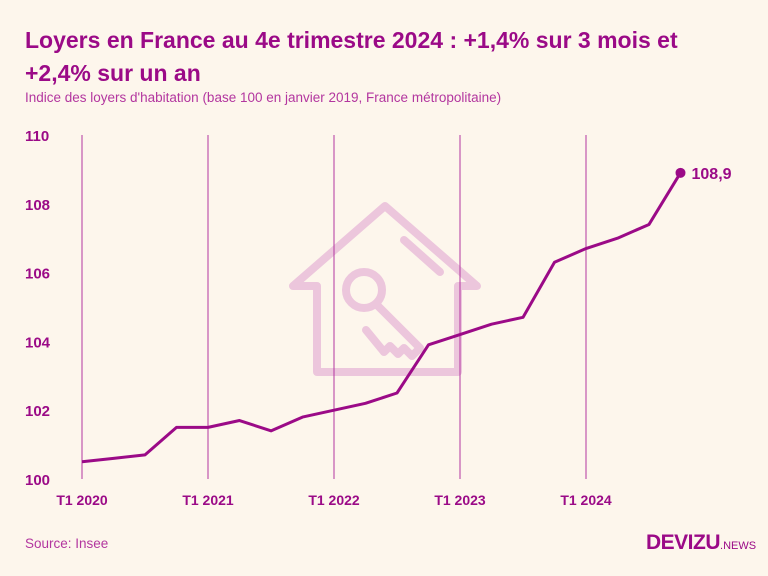  Describe the element at coordinates (37, 274) in the screenshot. I see `y-tick-label: 106` at that location.